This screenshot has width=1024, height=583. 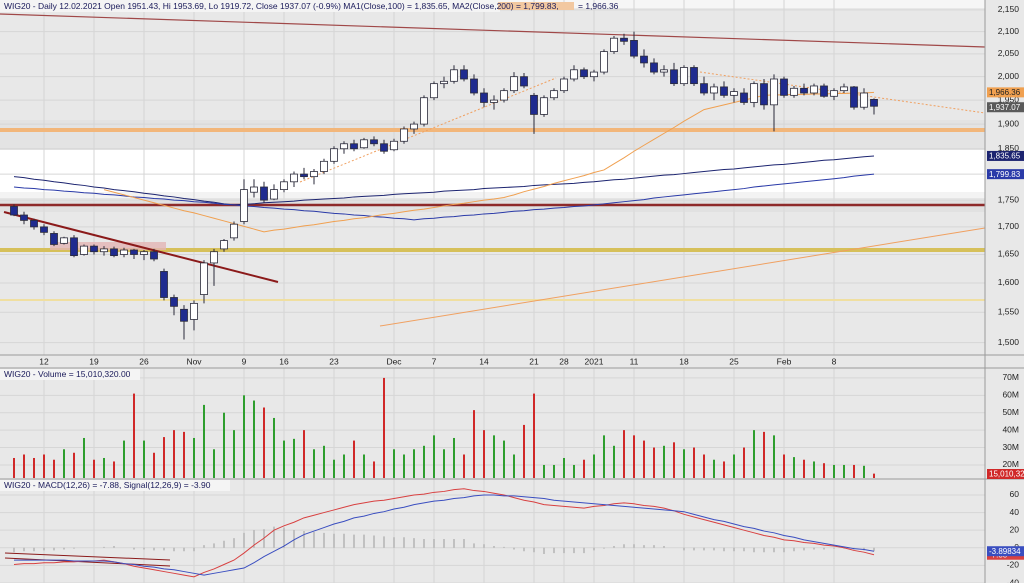 What do you see at coordinates (108, 246) in the screenshot?
I see `zone` at bounding box center [108, 246].